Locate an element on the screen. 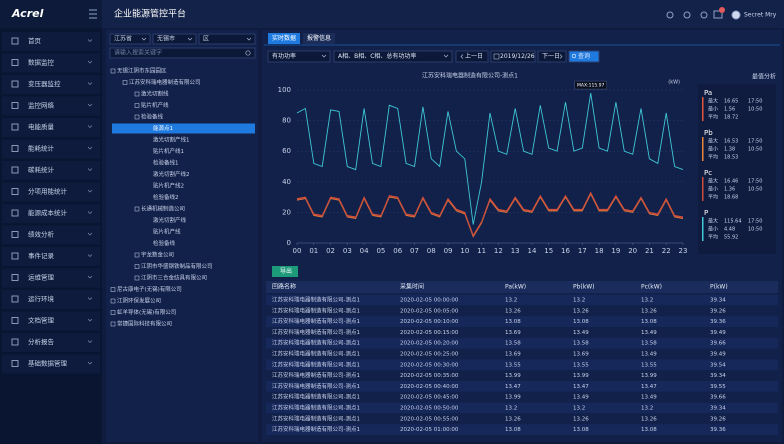 The image size is (784, 444). table-header: P(kW) is located at coordinates (719, 287).